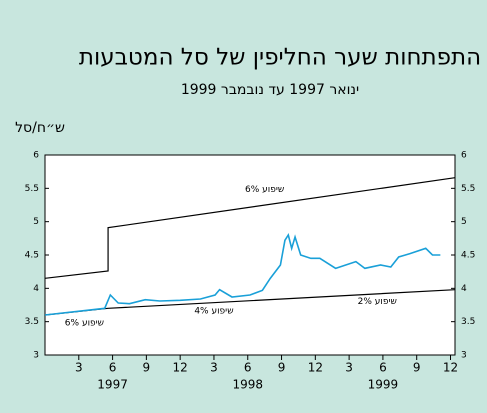 The image size is (487, 413). Describe the element at coordinates (213, 312) in the screenshot. I see `annotation: שיפוע 4%` at that location.